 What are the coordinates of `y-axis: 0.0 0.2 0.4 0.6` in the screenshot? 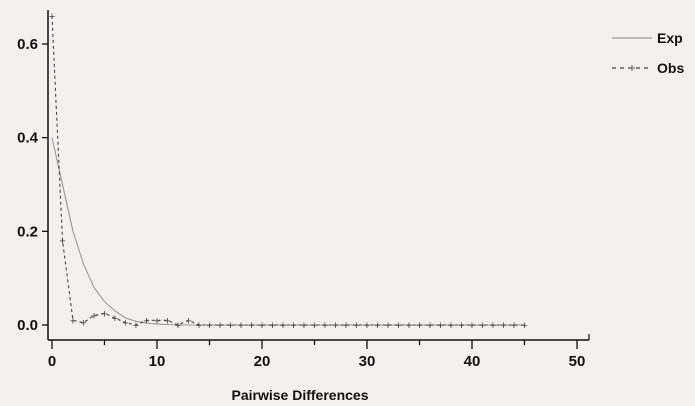 It's located at (32, 185).